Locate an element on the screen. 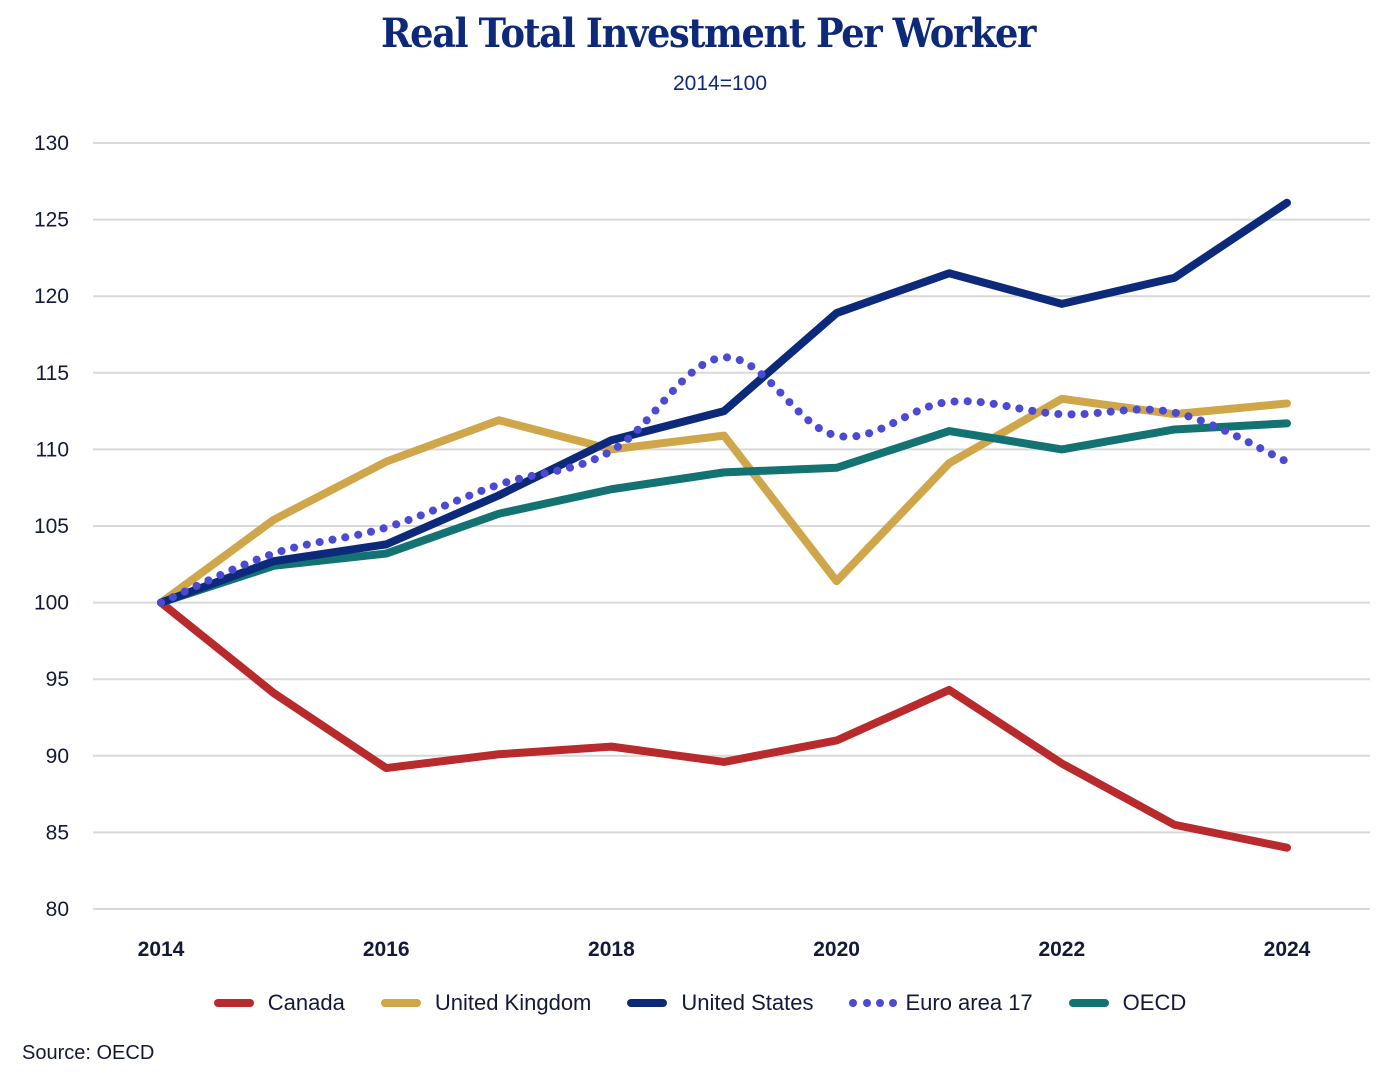 This screenshot has height=1078, width=1400. y-tick-label: 90 is located at coordinates (57, 756).